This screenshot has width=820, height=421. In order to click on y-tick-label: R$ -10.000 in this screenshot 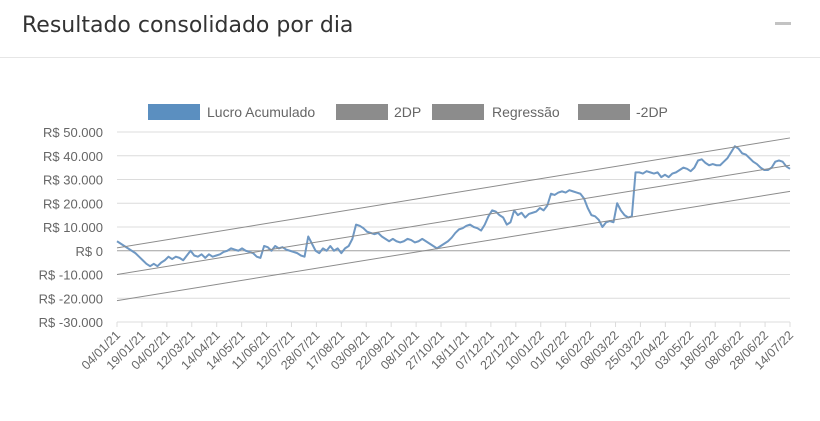, I will do `click(71, 275)`.